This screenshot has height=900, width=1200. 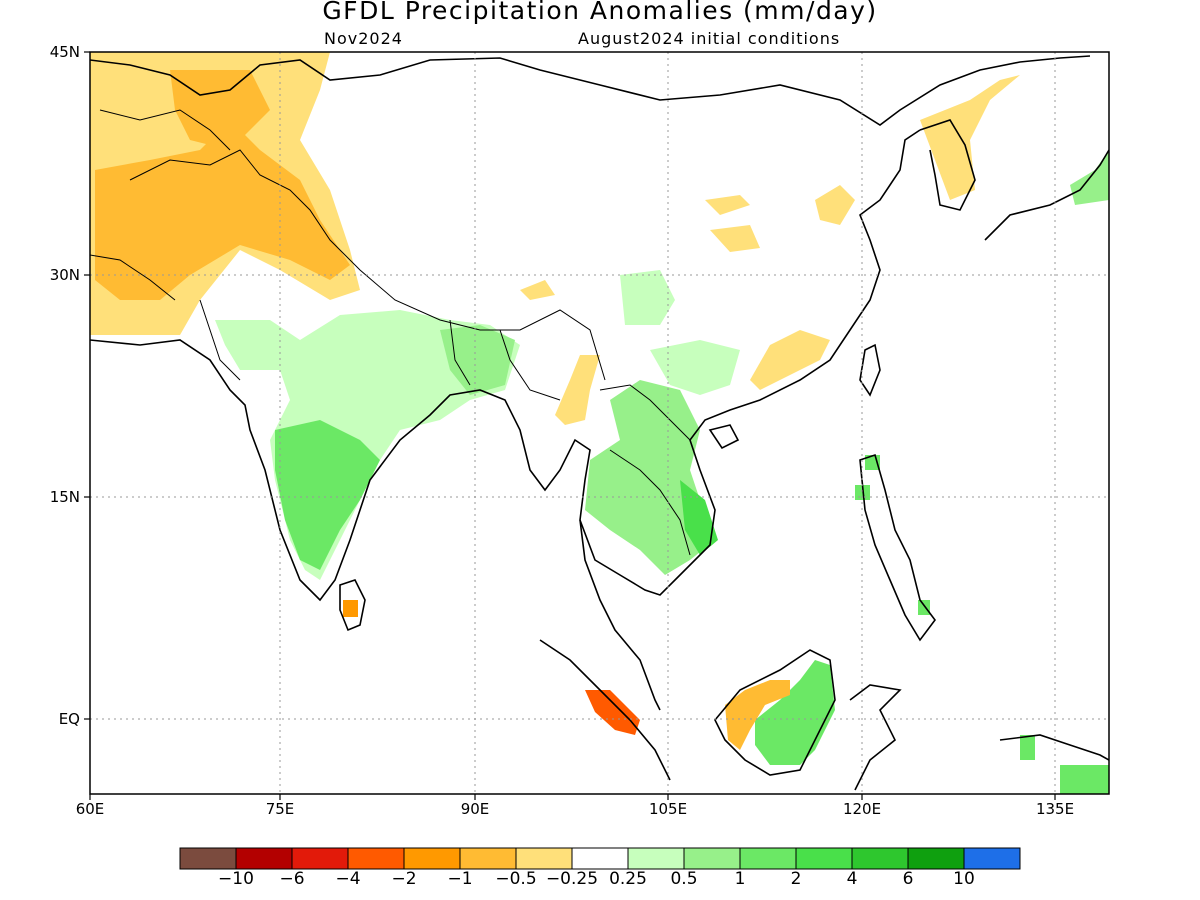 I want to click on coastline-hainan, so click(x=724, y=437).